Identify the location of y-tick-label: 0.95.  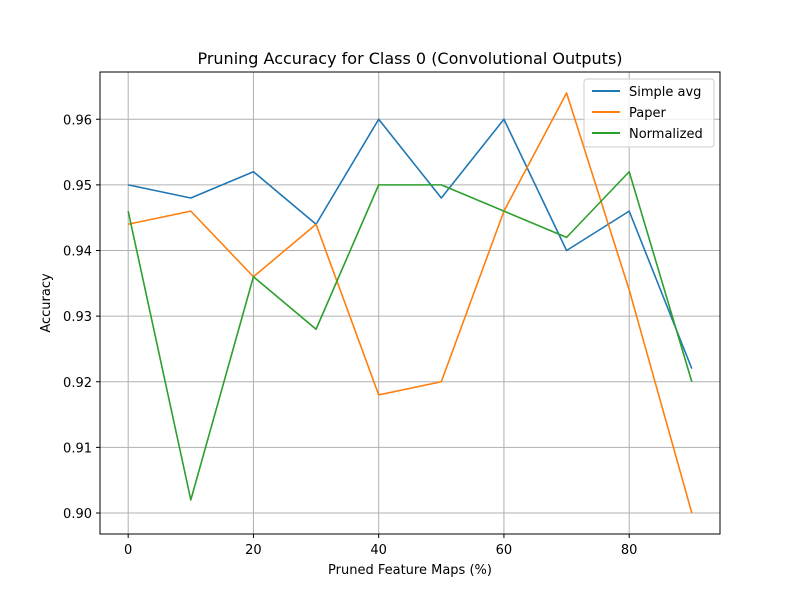
(77, 186).